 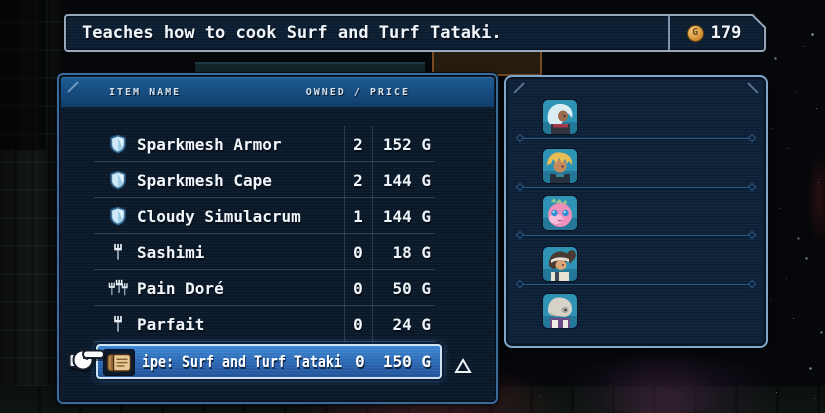 I want to click on divider, so click(x=669, y=33).